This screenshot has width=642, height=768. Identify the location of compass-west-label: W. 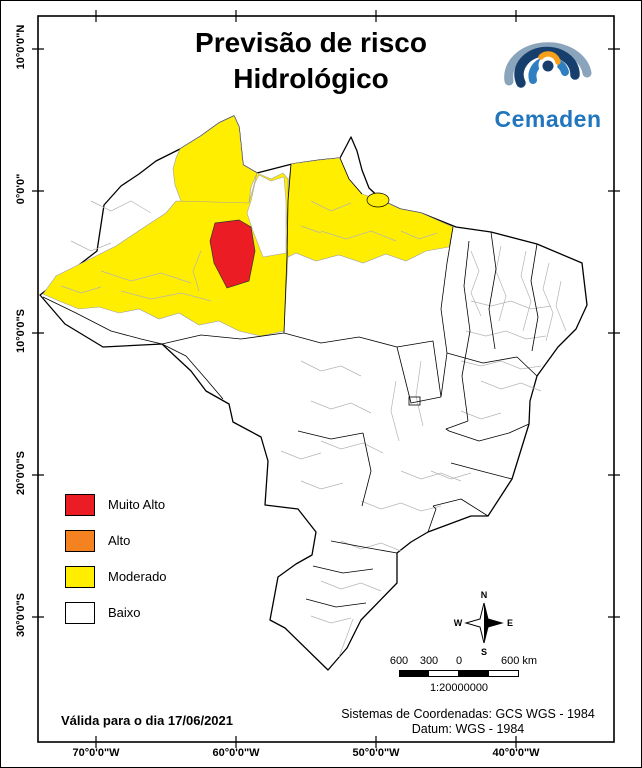
(458, 623).